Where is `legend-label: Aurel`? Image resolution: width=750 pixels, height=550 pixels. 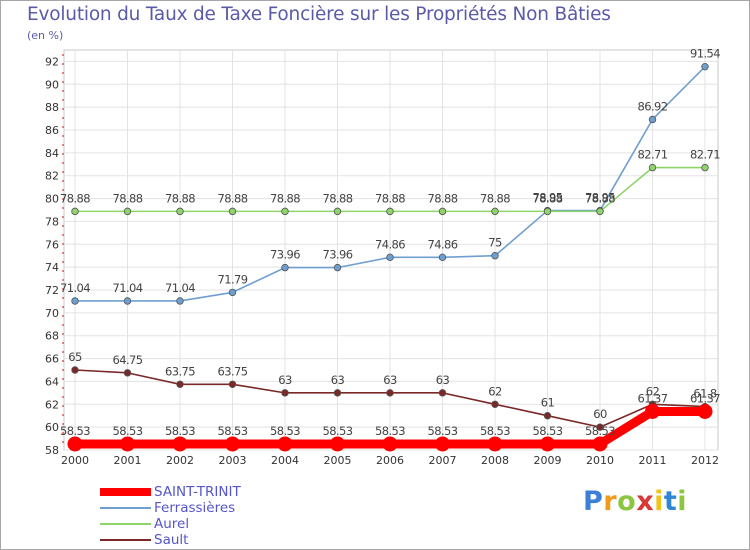
legend-label: Aurel is located at coordinates (172, 524).